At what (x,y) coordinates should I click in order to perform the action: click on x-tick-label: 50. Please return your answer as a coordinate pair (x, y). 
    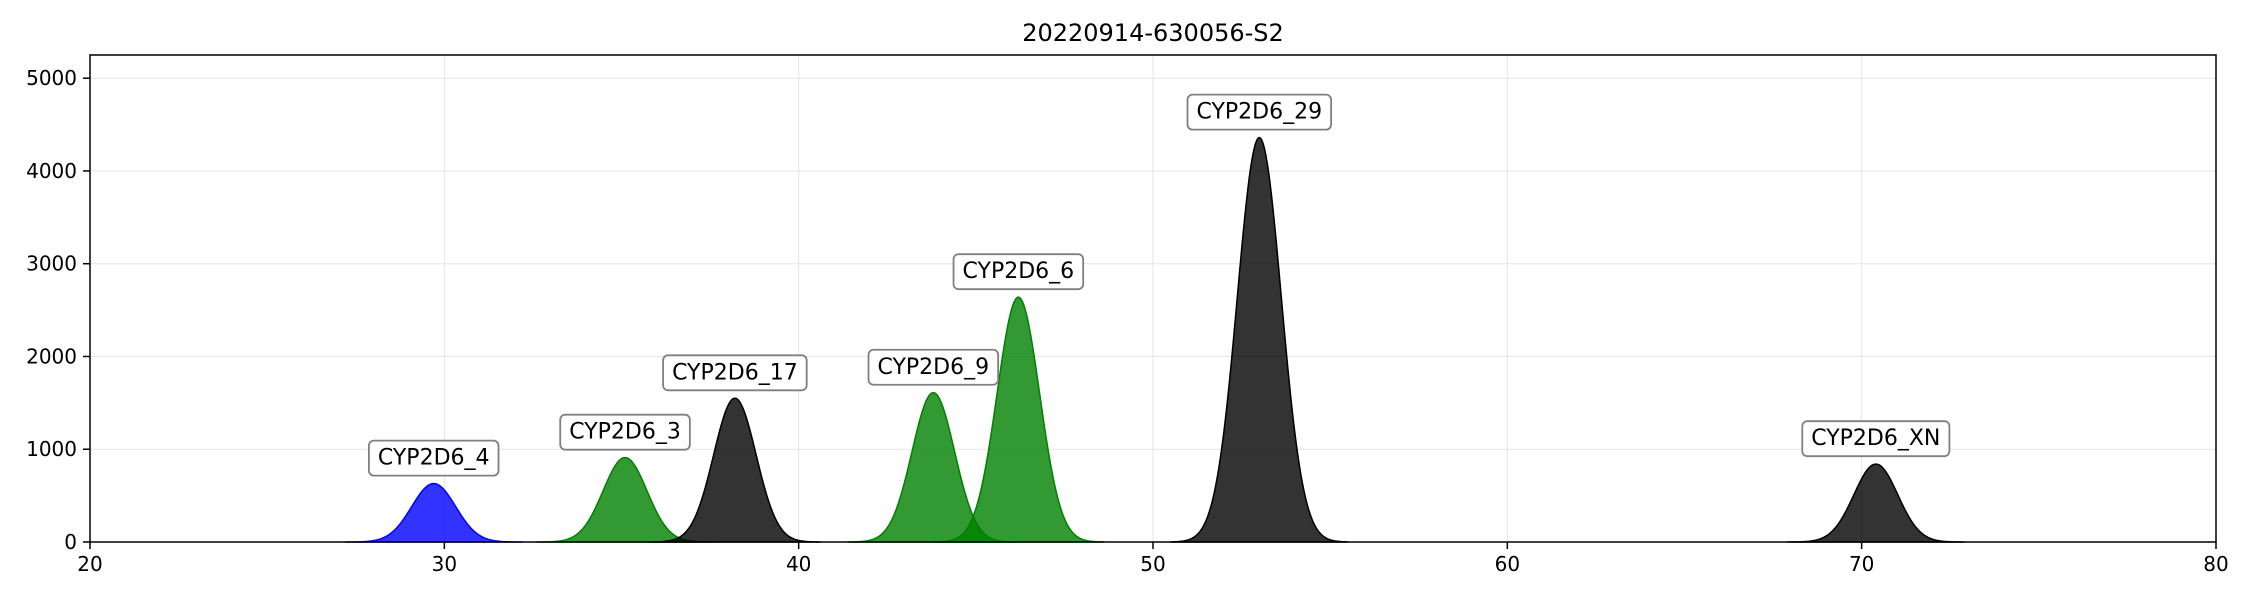
    Looking at the image, I should click on (1152, 564).